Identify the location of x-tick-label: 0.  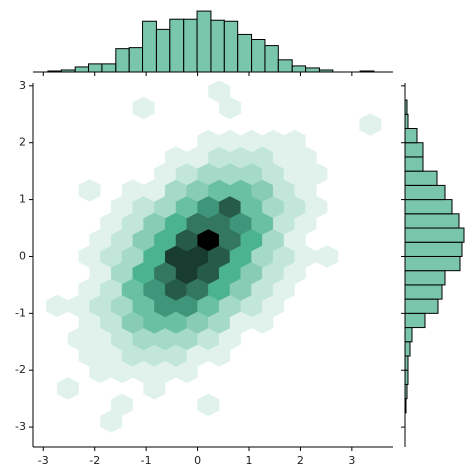
(197, 460).